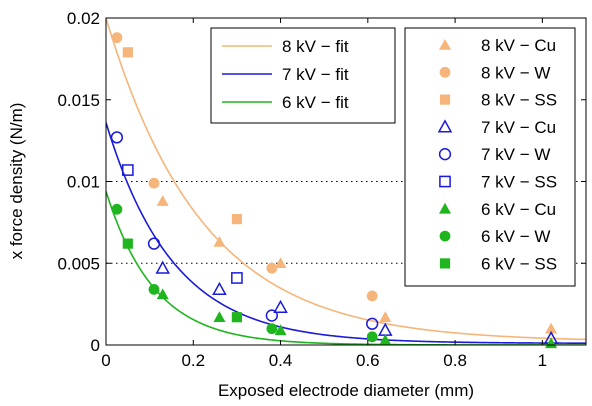 This screenshot has width=592, height=406. What do you see at coordinates (315, 46) in the screenshot?
I see `legend-label-8-kv-fit: 8 kV − fit` at bounding box center [315, 46].